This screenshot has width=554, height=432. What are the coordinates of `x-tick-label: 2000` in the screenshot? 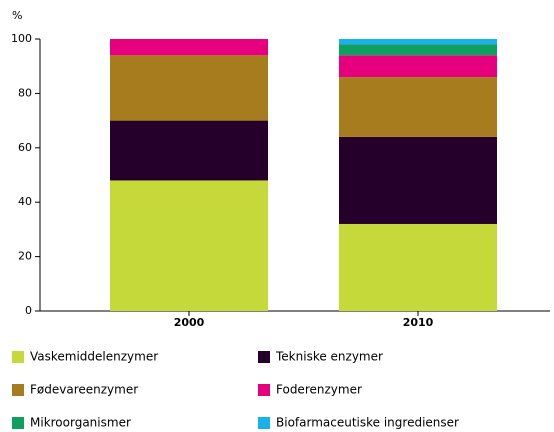 It's located at (189, 322).